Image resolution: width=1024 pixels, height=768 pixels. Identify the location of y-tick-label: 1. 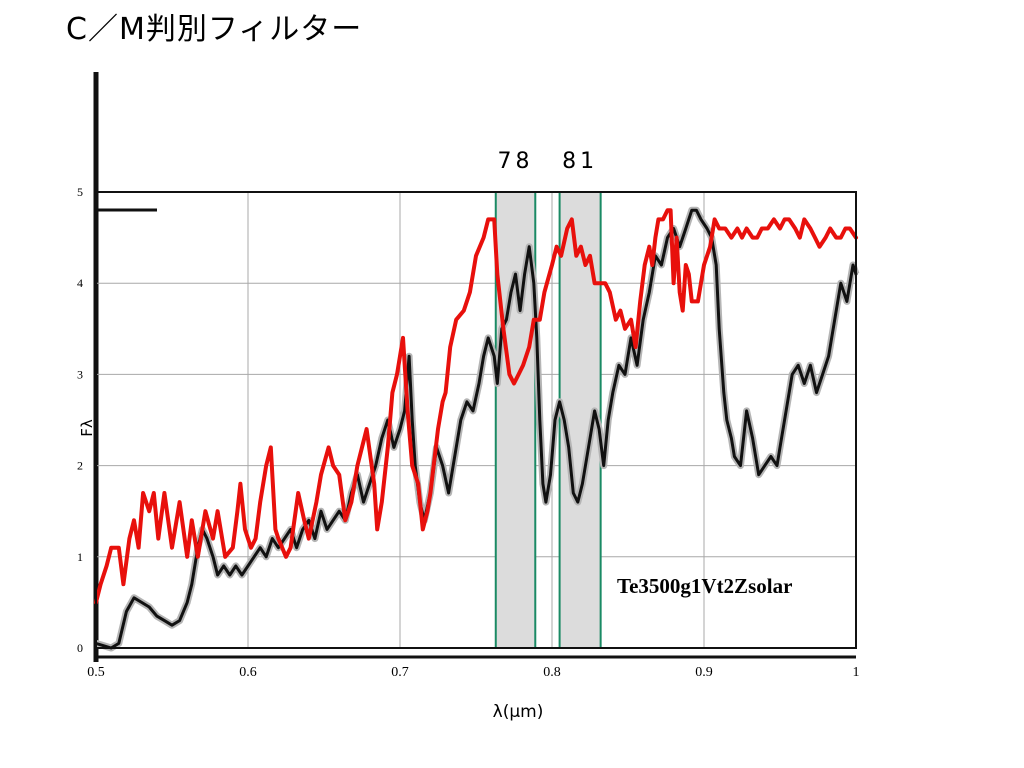
(80, 557).